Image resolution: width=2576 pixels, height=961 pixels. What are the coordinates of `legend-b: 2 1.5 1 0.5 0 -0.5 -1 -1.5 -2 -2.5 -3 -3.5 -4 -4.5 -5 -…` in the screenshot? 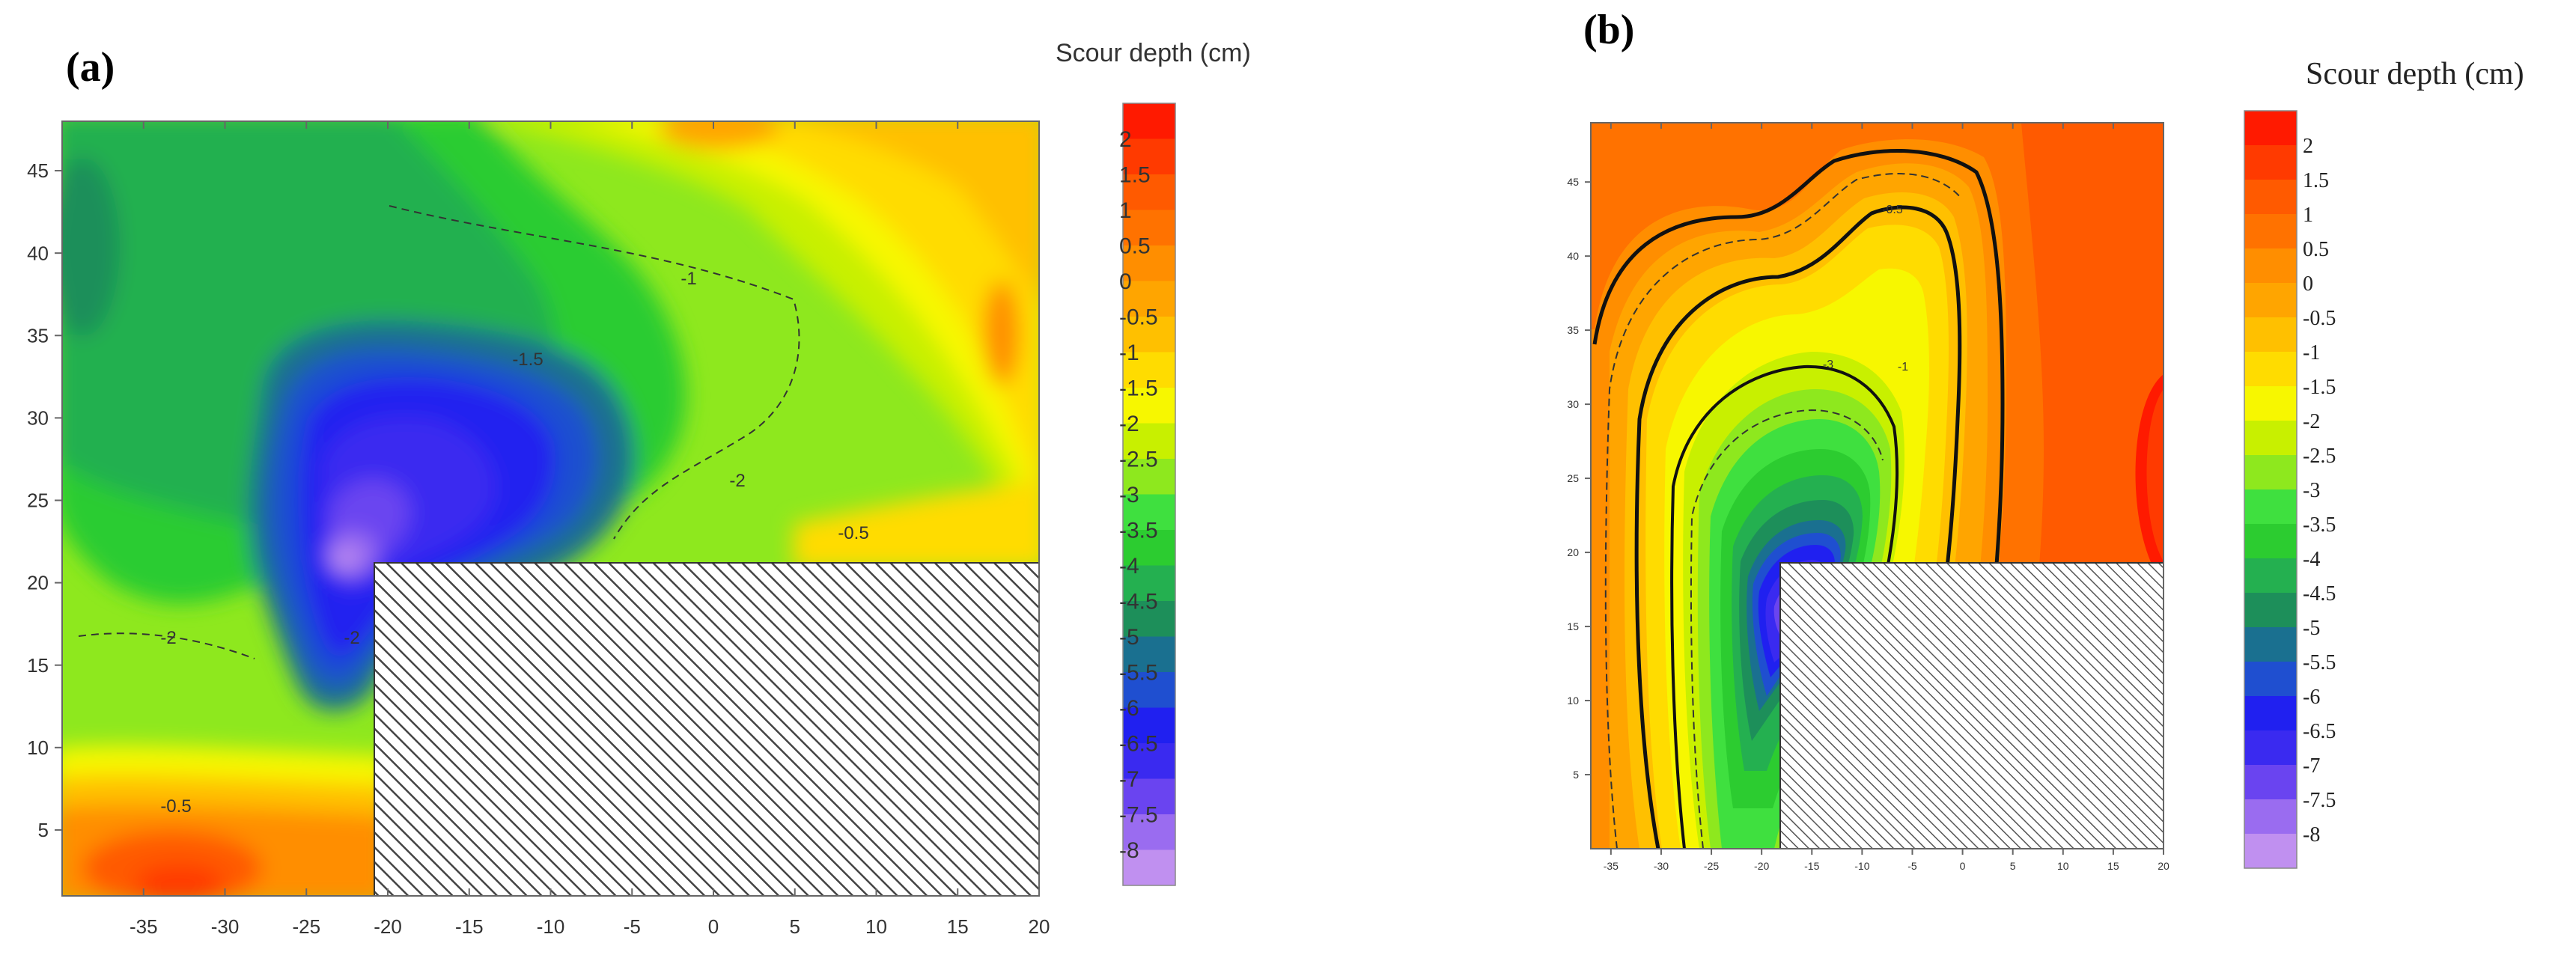 It's located at (2384, 463).